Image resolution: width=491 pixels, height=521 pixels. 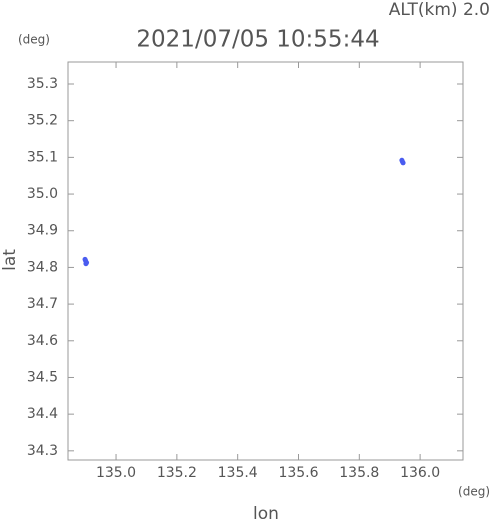 What do you see at coordinates (42, 377) in the screenshot?
I see `y-tick-label: 34.5` at bounding box center [42, 377].